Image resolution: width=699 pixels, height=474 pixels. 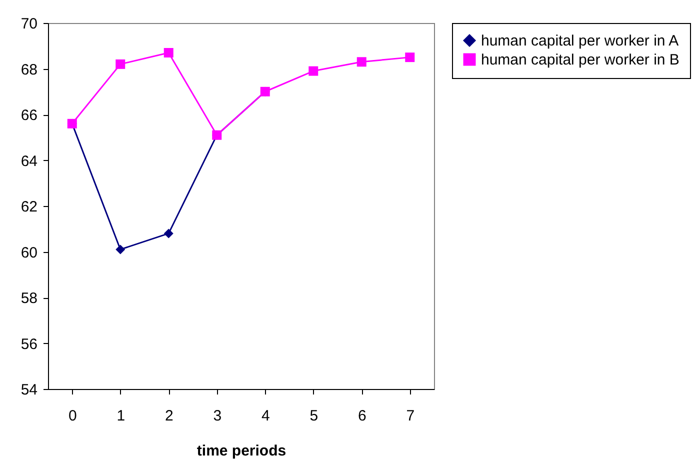 What do you see at coordinates (314, 416) in the screenshot?
I see `x-tick-label: 5` at bounding box center [314, 416].